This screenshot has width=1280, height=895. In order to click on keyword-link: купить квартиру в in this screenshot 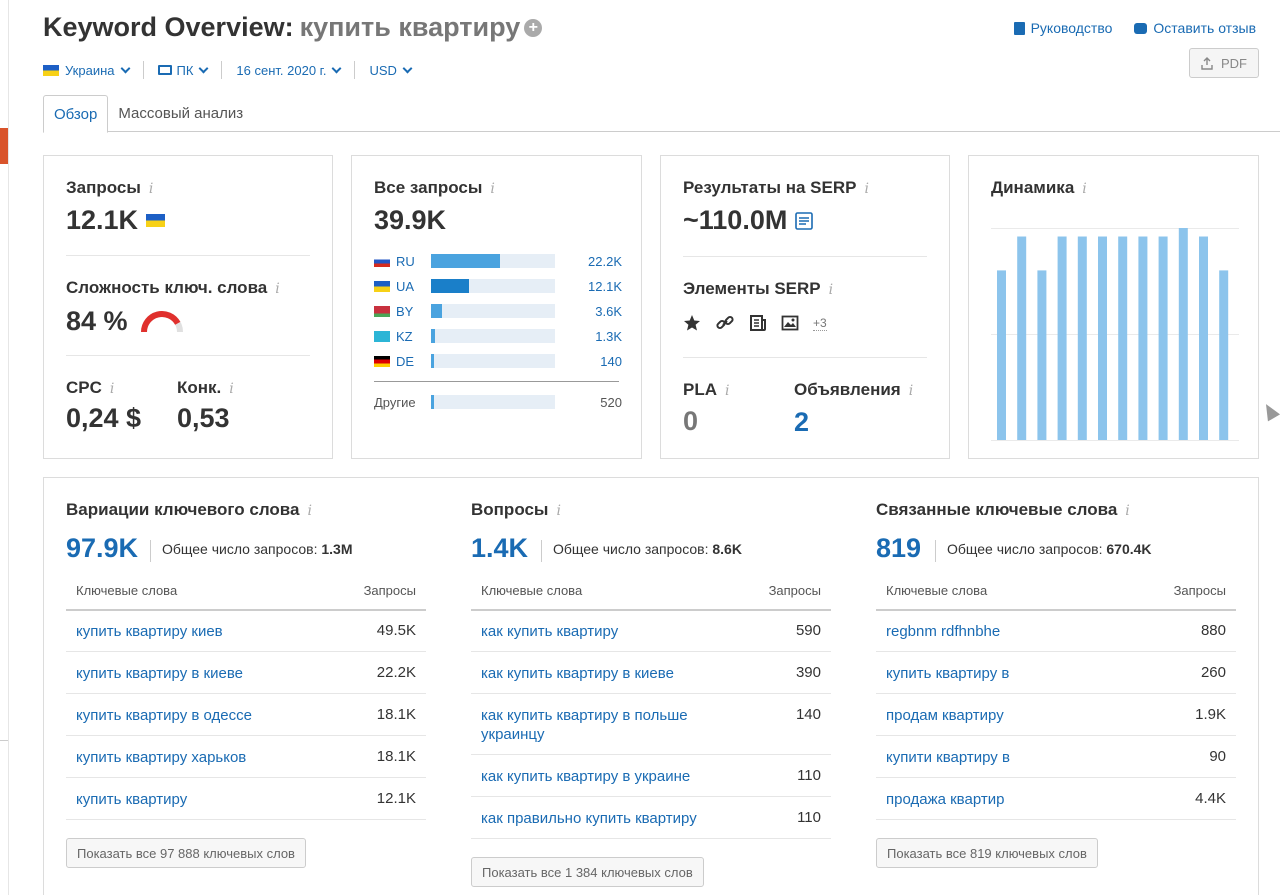, I will do `click(948, 673)`.